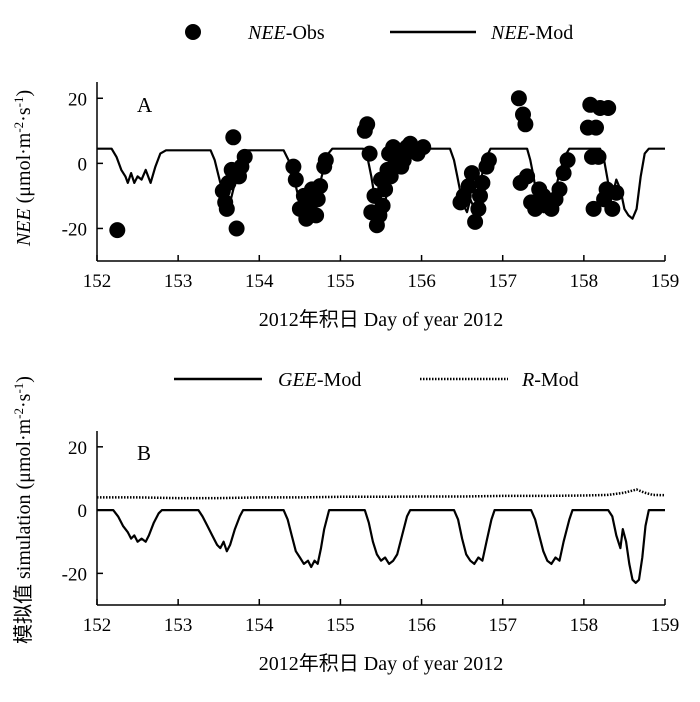 This screenshot has width=700, height=702. What do you see at coordinates (97, 281) in the screenshot?
I see `x-tick-label-a-0: 152` at bounding box center [97, 281].